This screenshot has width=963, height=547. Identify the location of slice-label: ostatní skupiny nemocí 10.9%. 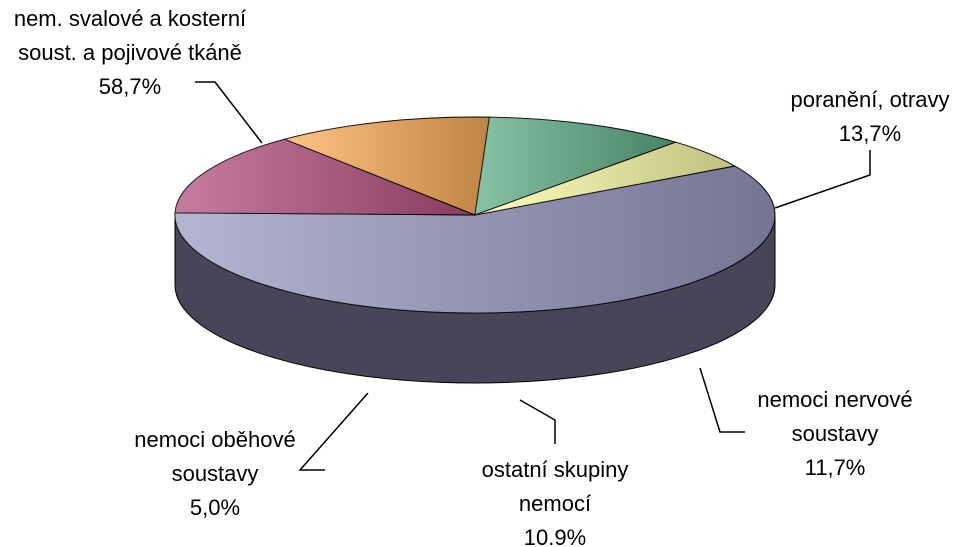
(555, 500).